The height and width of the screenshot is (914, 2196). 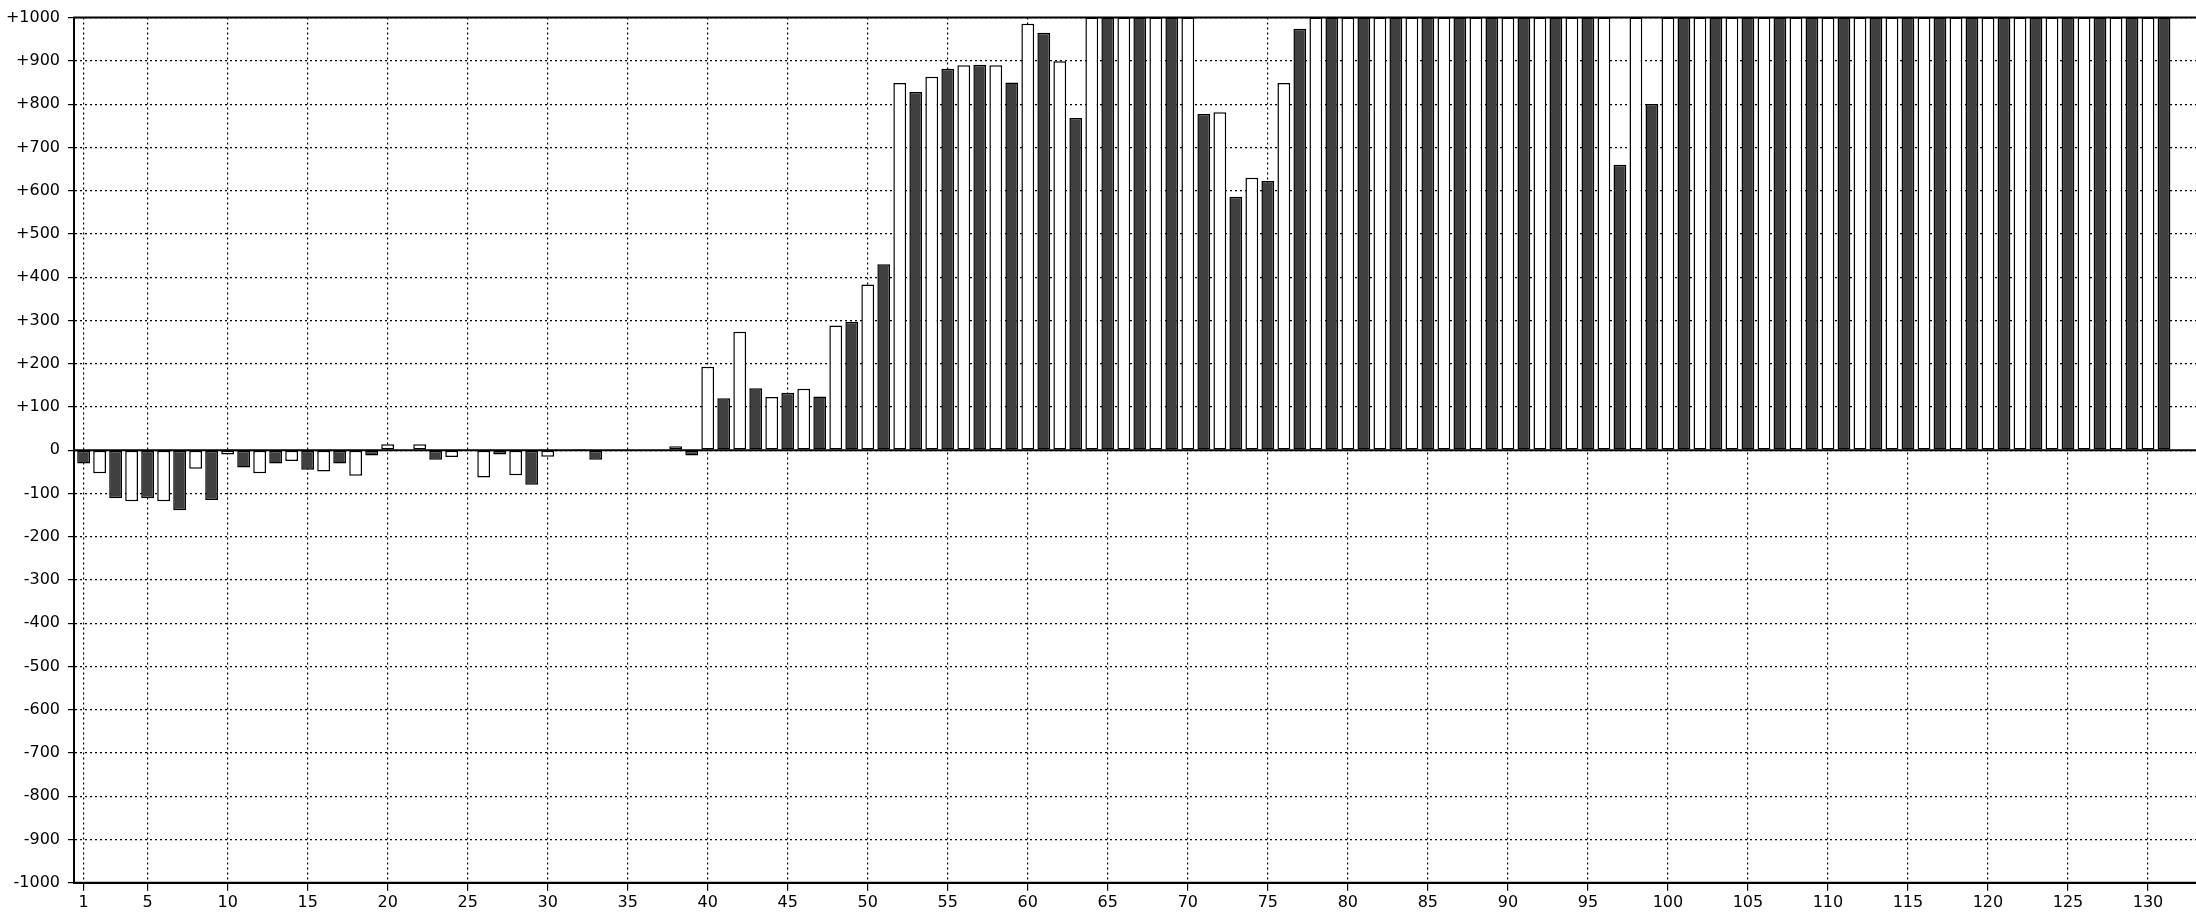 I want to click on y-tick-label: +800, so click(x=38, y=103).